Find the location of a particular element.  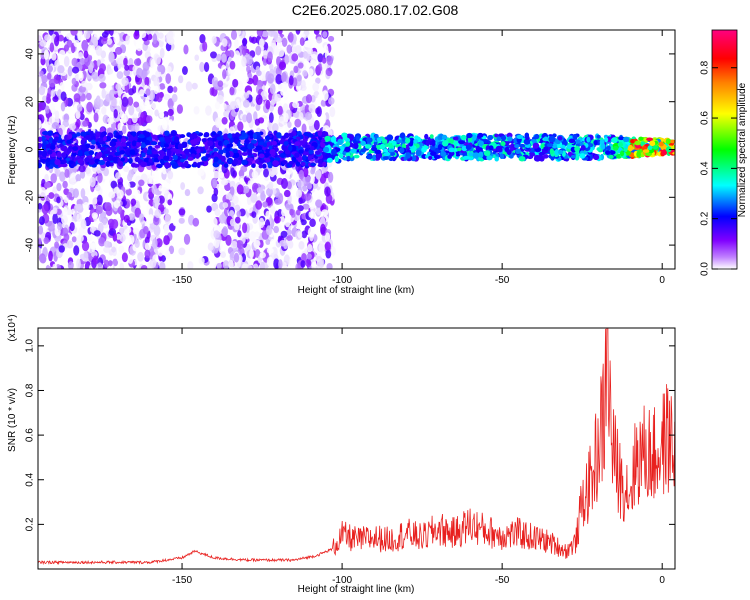

snr-y-tick-label: 0.6 is located at coordinates (30, 435).